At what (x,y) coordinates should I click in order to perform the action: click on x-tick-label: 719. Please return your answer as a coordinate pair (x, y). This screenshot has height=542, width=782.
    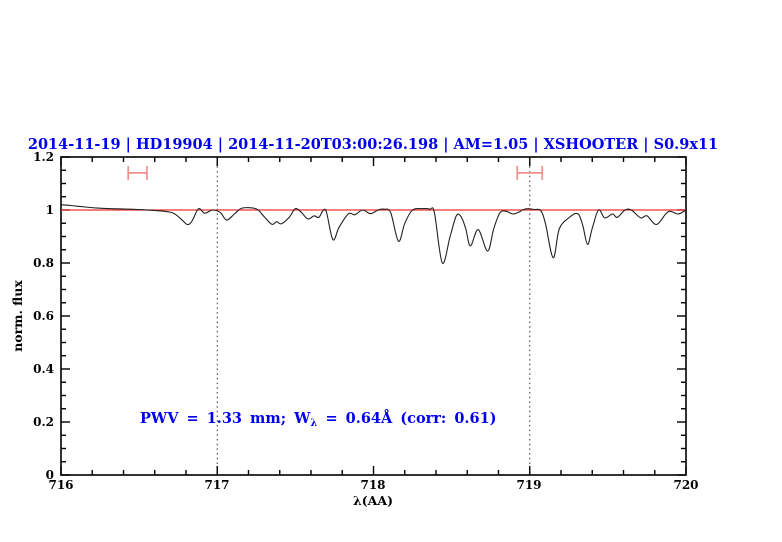
    Looking at the image, I should click on (528, 485).